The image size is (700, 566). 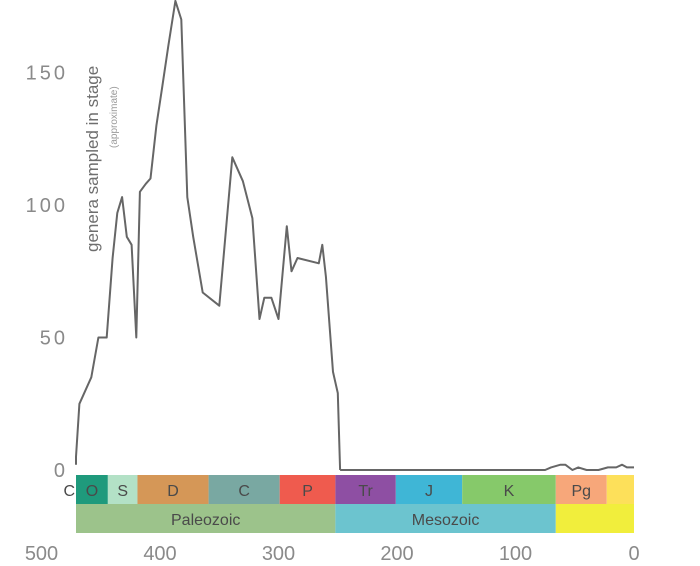 I want to click on period-label: S, so click(x=122, y=491).